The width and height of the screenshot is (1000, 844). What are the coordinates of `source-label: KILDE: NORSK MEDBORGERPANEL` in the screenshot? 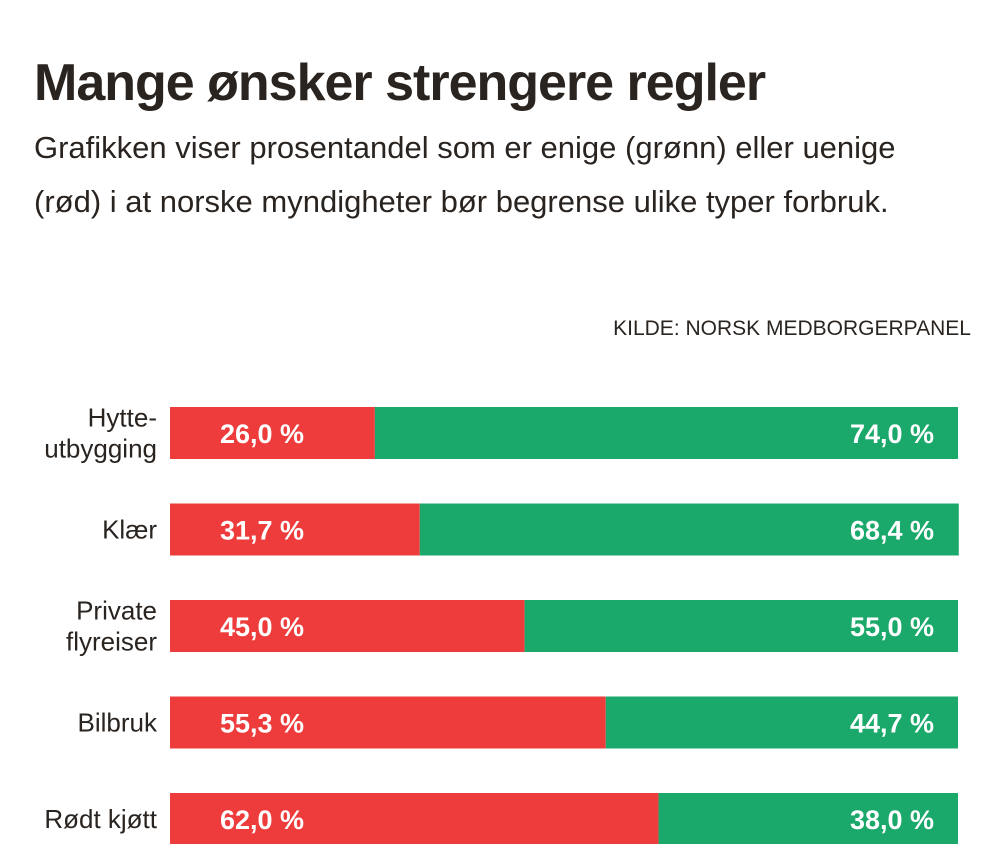 It's located at (792, 328).